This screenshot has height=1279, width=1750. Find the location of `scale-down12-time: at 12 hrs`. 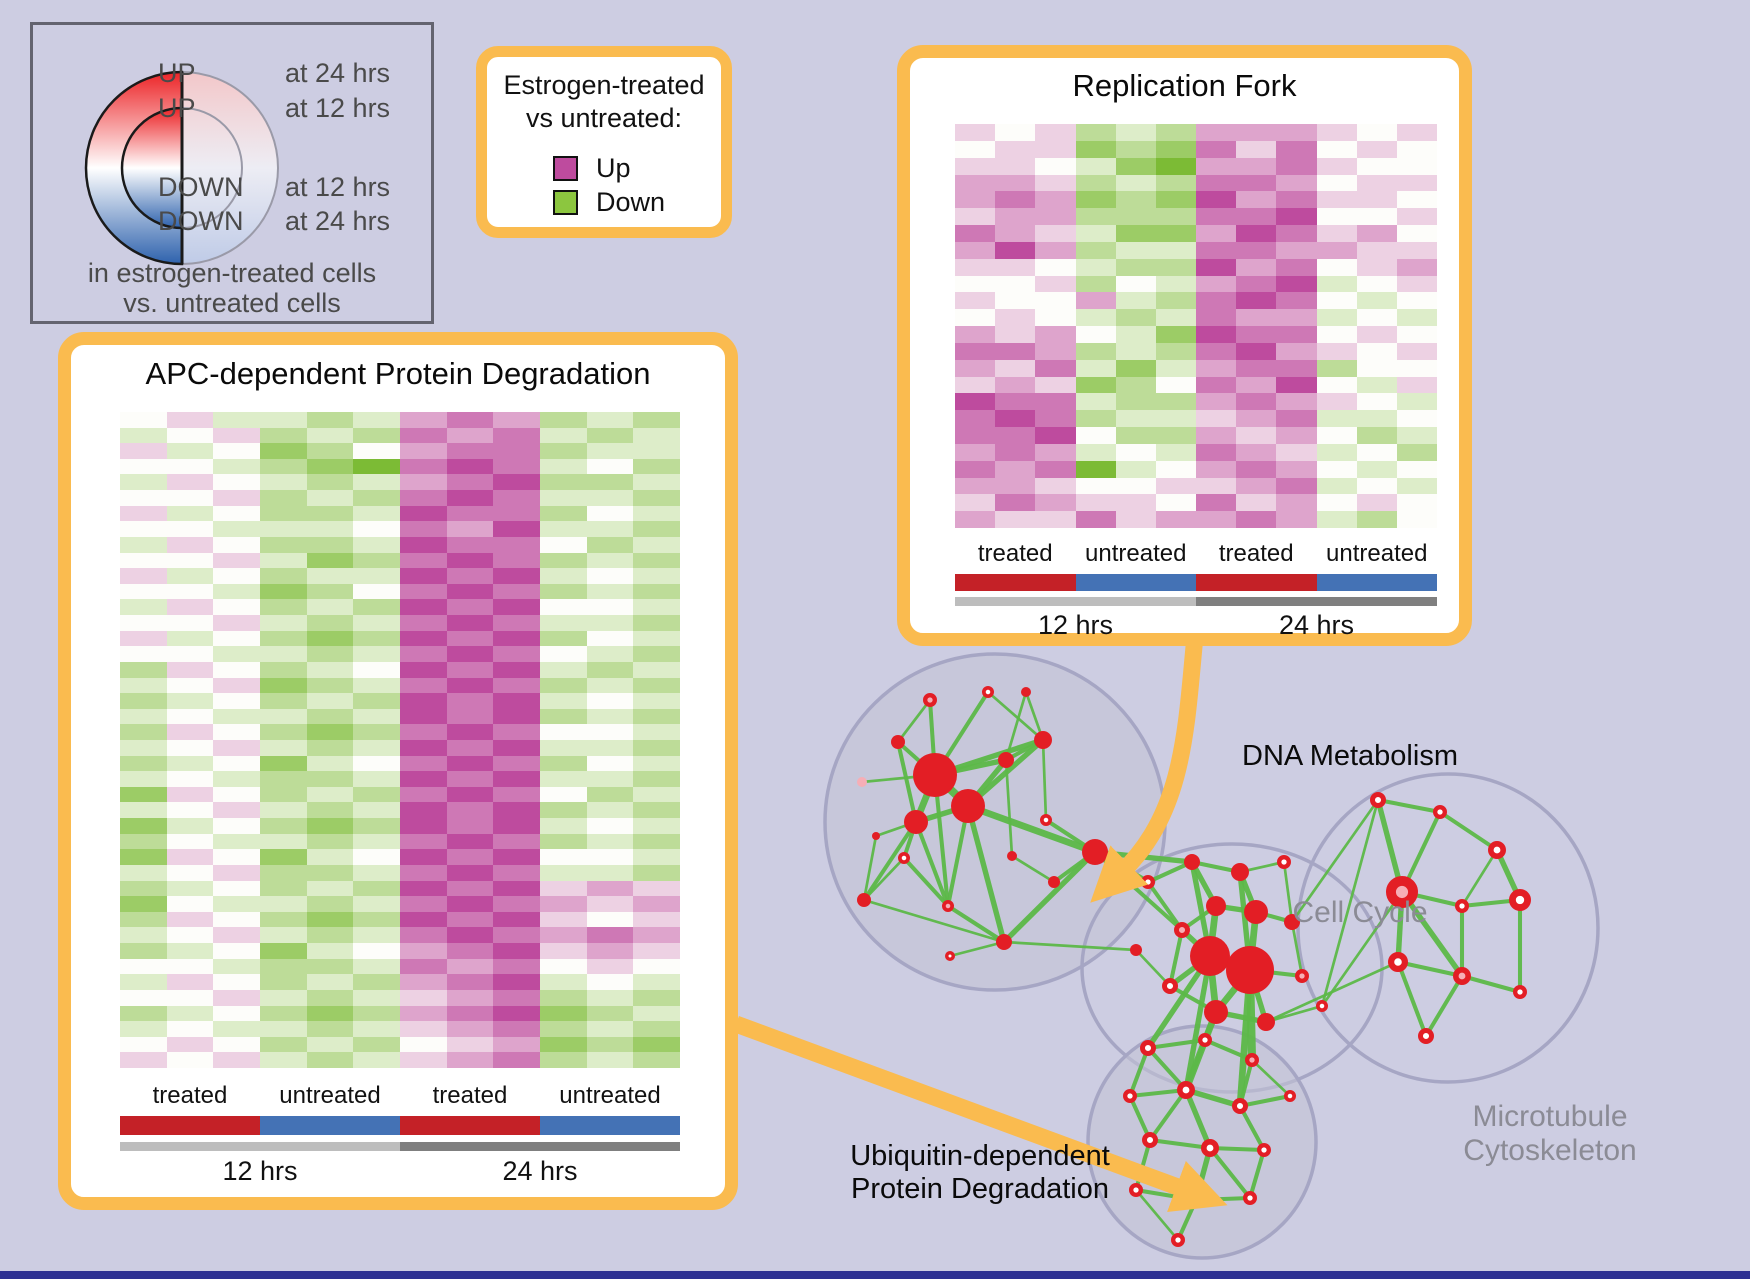

scale-down12-time: at 12 hrs is located at coordinates (338, 187).